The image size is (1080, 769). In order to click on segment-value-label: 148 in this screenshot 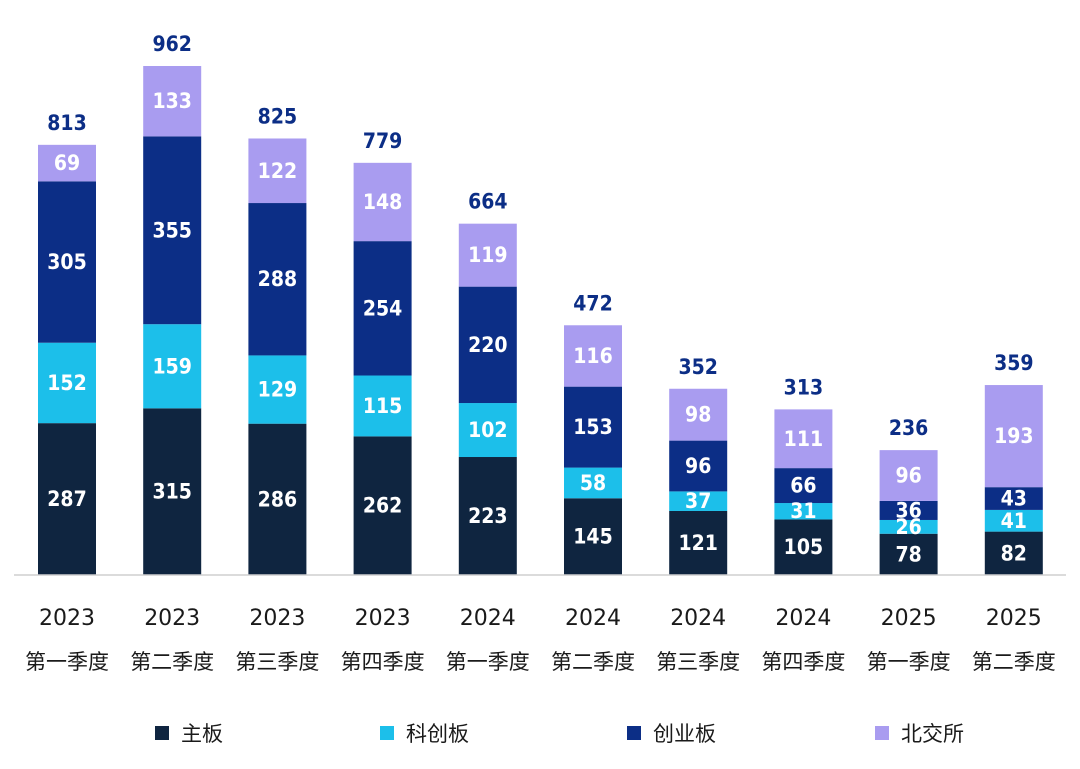, I will do `click(382, 202)`.